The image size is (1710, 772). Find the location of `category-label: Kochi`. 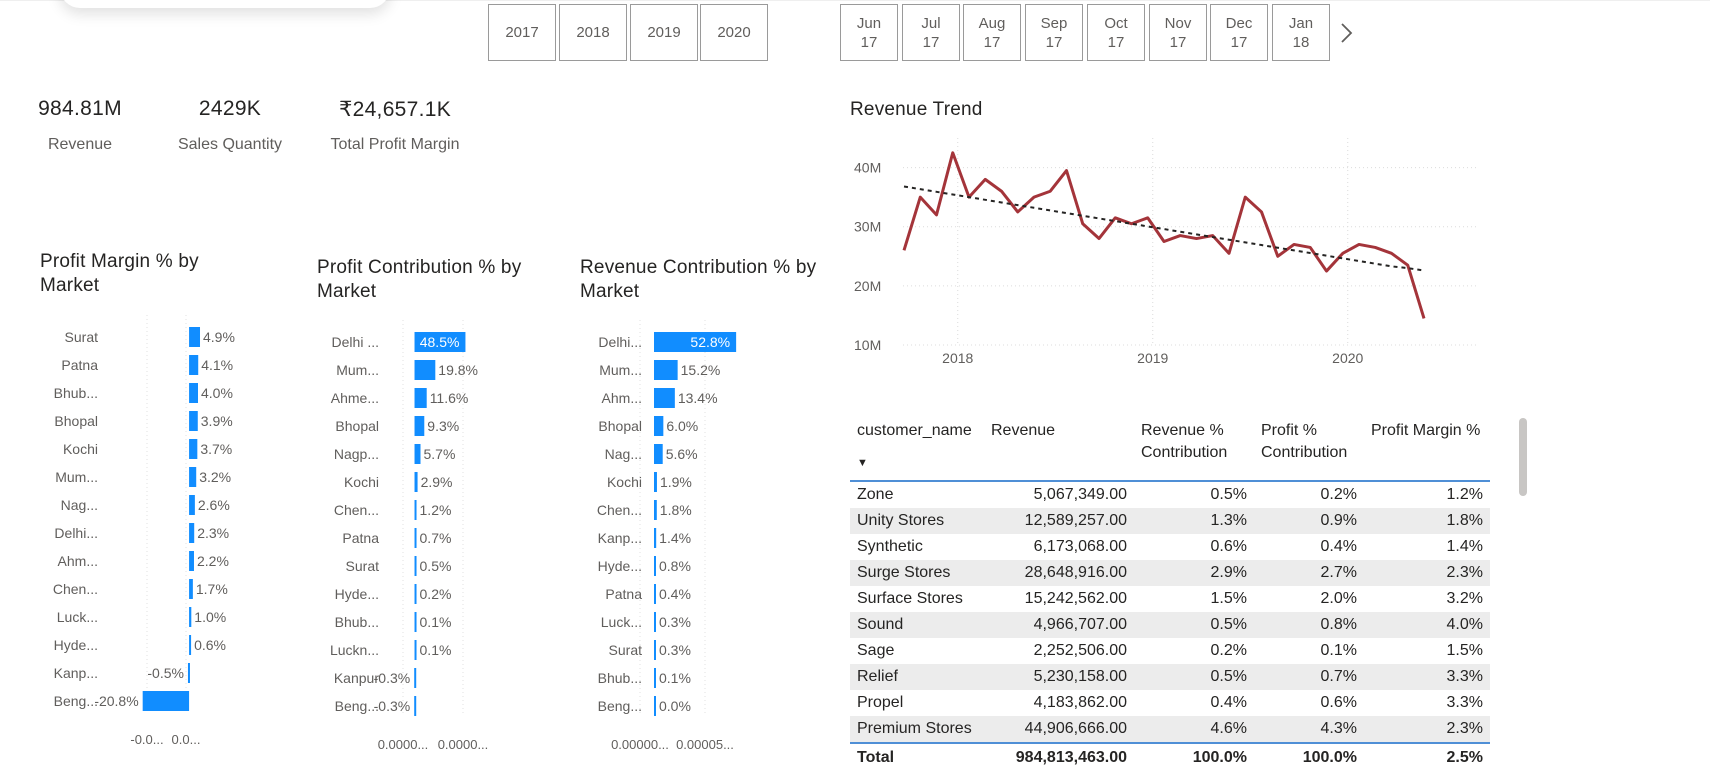

category-label: Kochi is located at coordinates (624, 482).